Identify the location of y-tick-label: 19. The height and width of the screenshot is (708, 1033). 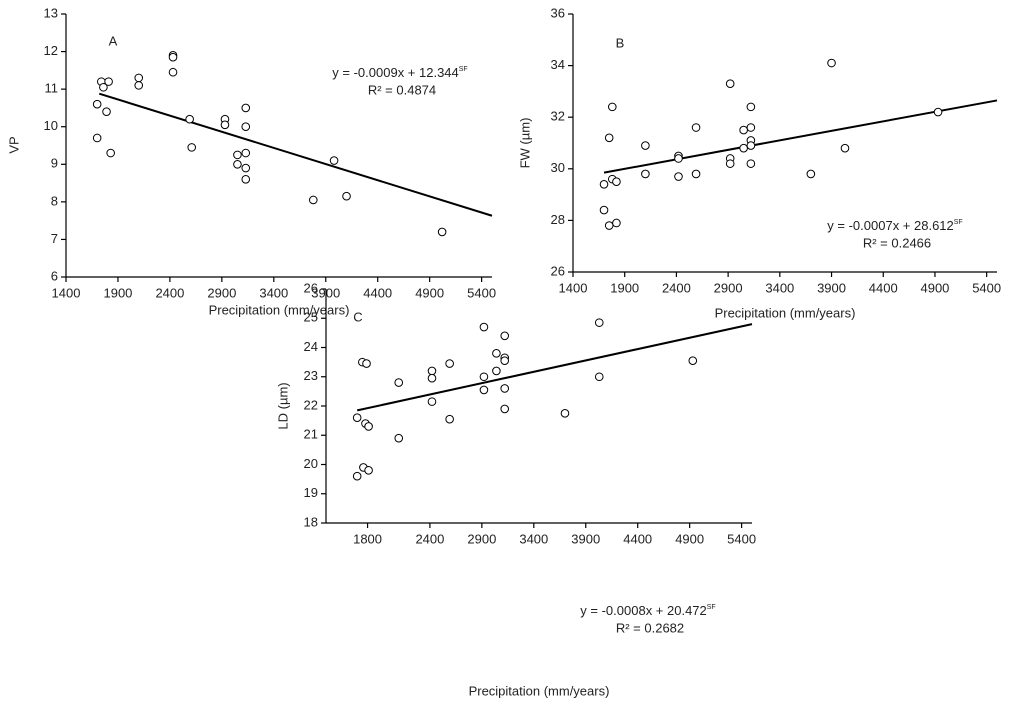
(311, 492).